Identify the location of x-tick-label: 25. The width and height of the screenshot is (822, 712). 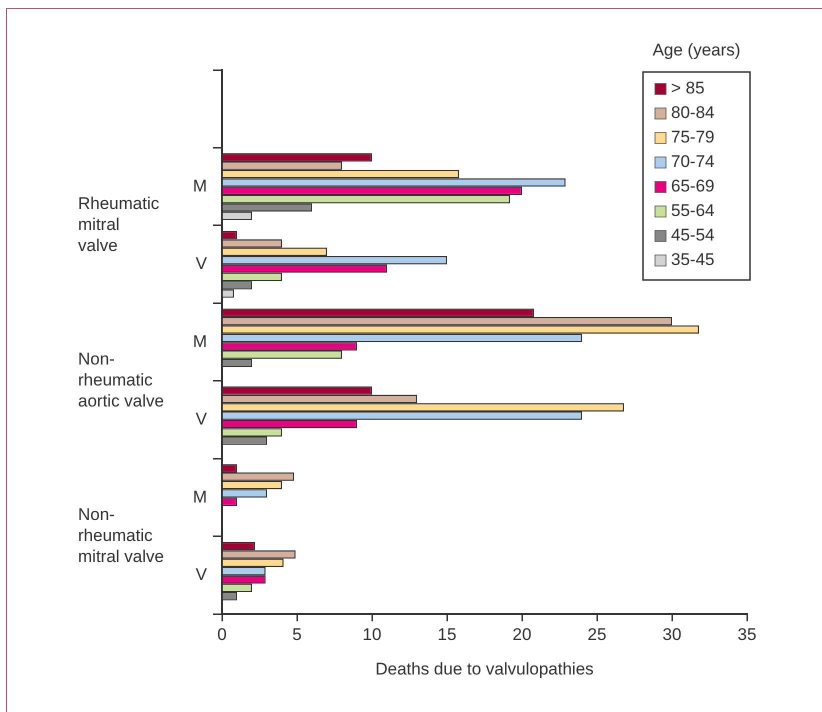
(597, 634).